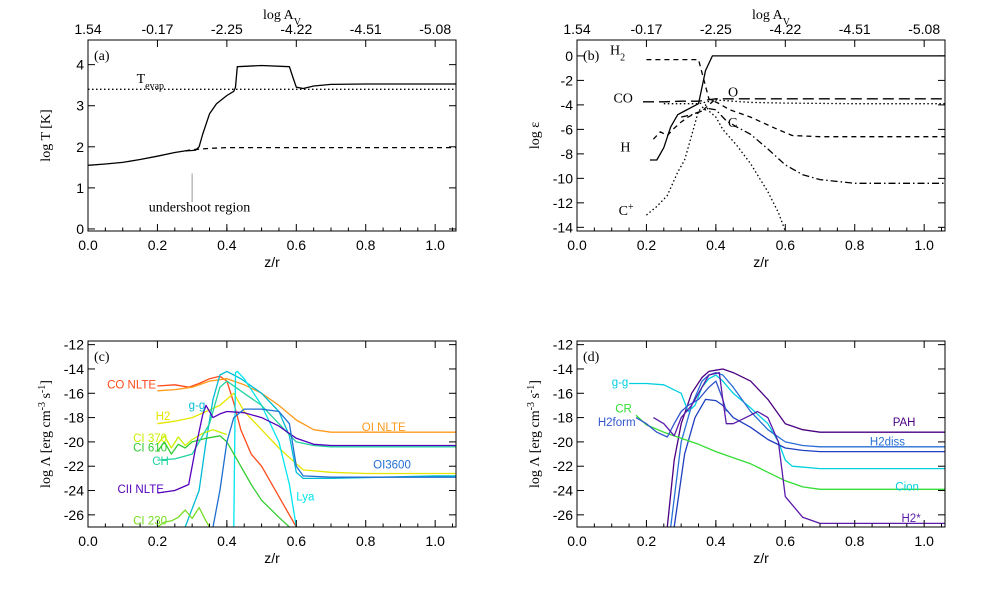 This screenshot has height=603, width=981. Describe the element at coordinates (790, 452) in the screenshot. I see `series-line-cr` at that location.